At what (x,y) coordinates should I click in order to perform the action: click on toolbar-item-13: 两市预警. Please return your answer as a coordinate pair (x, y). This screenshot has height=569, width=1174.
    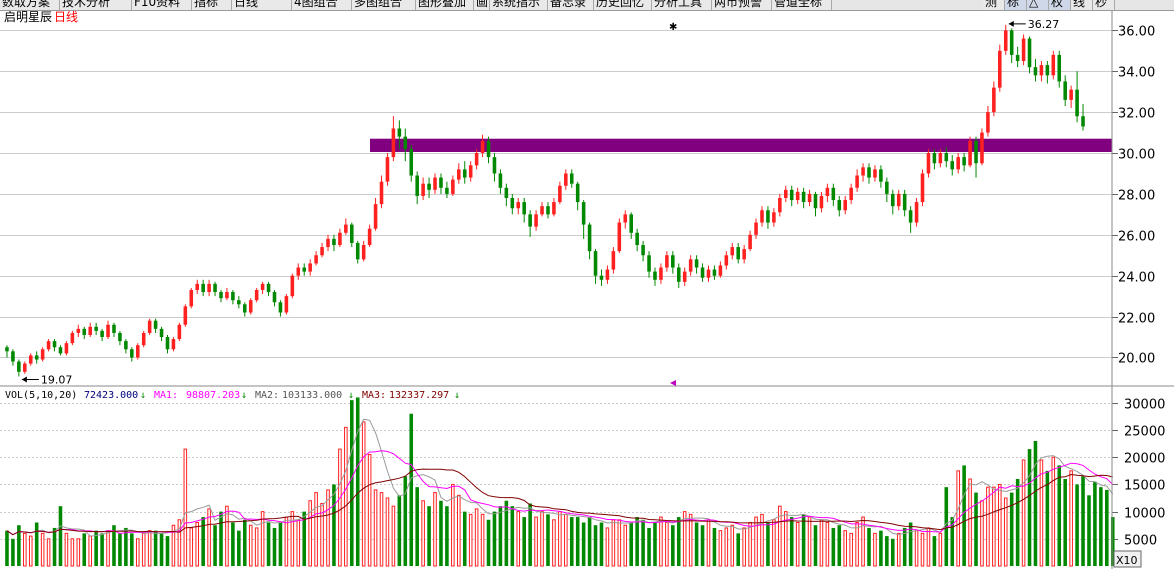
    Looking at the image, I should click on (742, 5).